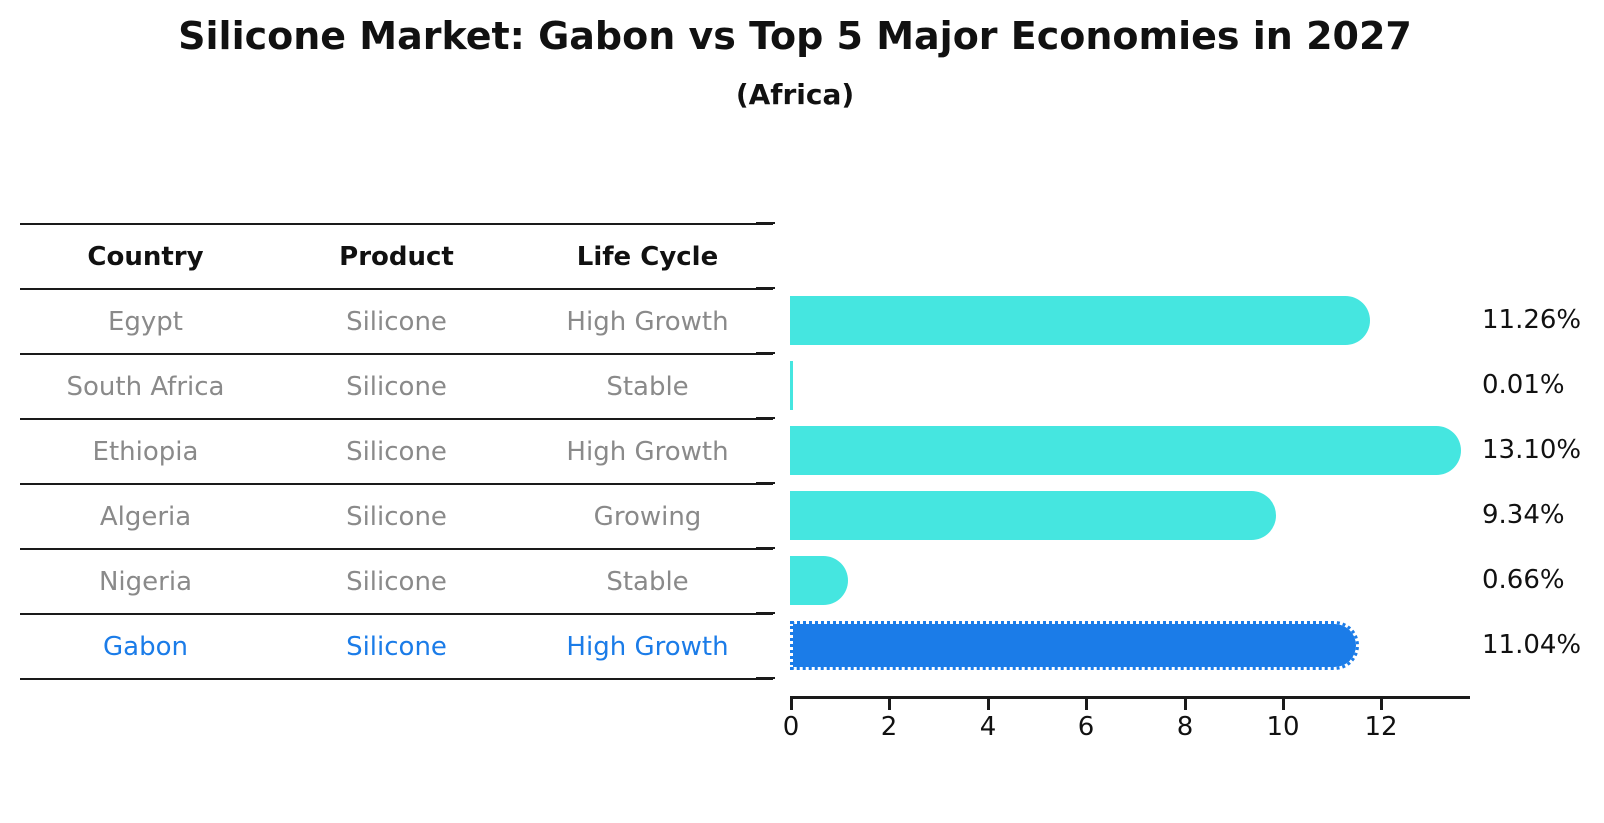 This screenshot has width=1604, height=823. Describe the element at coordinates (1086, 727) in the screenshot. I see `x-axis-tick-label: 6` at that location.